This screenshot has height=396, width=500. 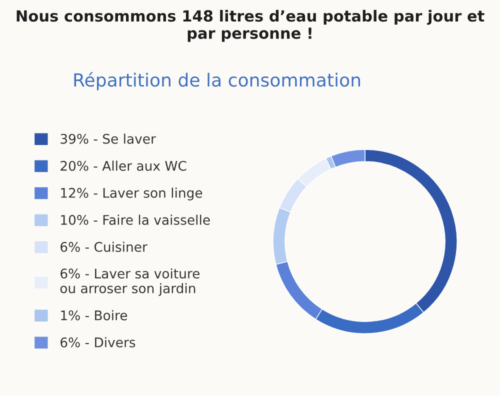 What do you see at coordinates (250, 26) in the screenshot?
I see `chart-title: Nous consommons 148 litres d’eau potable par jour et par personne !` at bounding box center [250, 26].